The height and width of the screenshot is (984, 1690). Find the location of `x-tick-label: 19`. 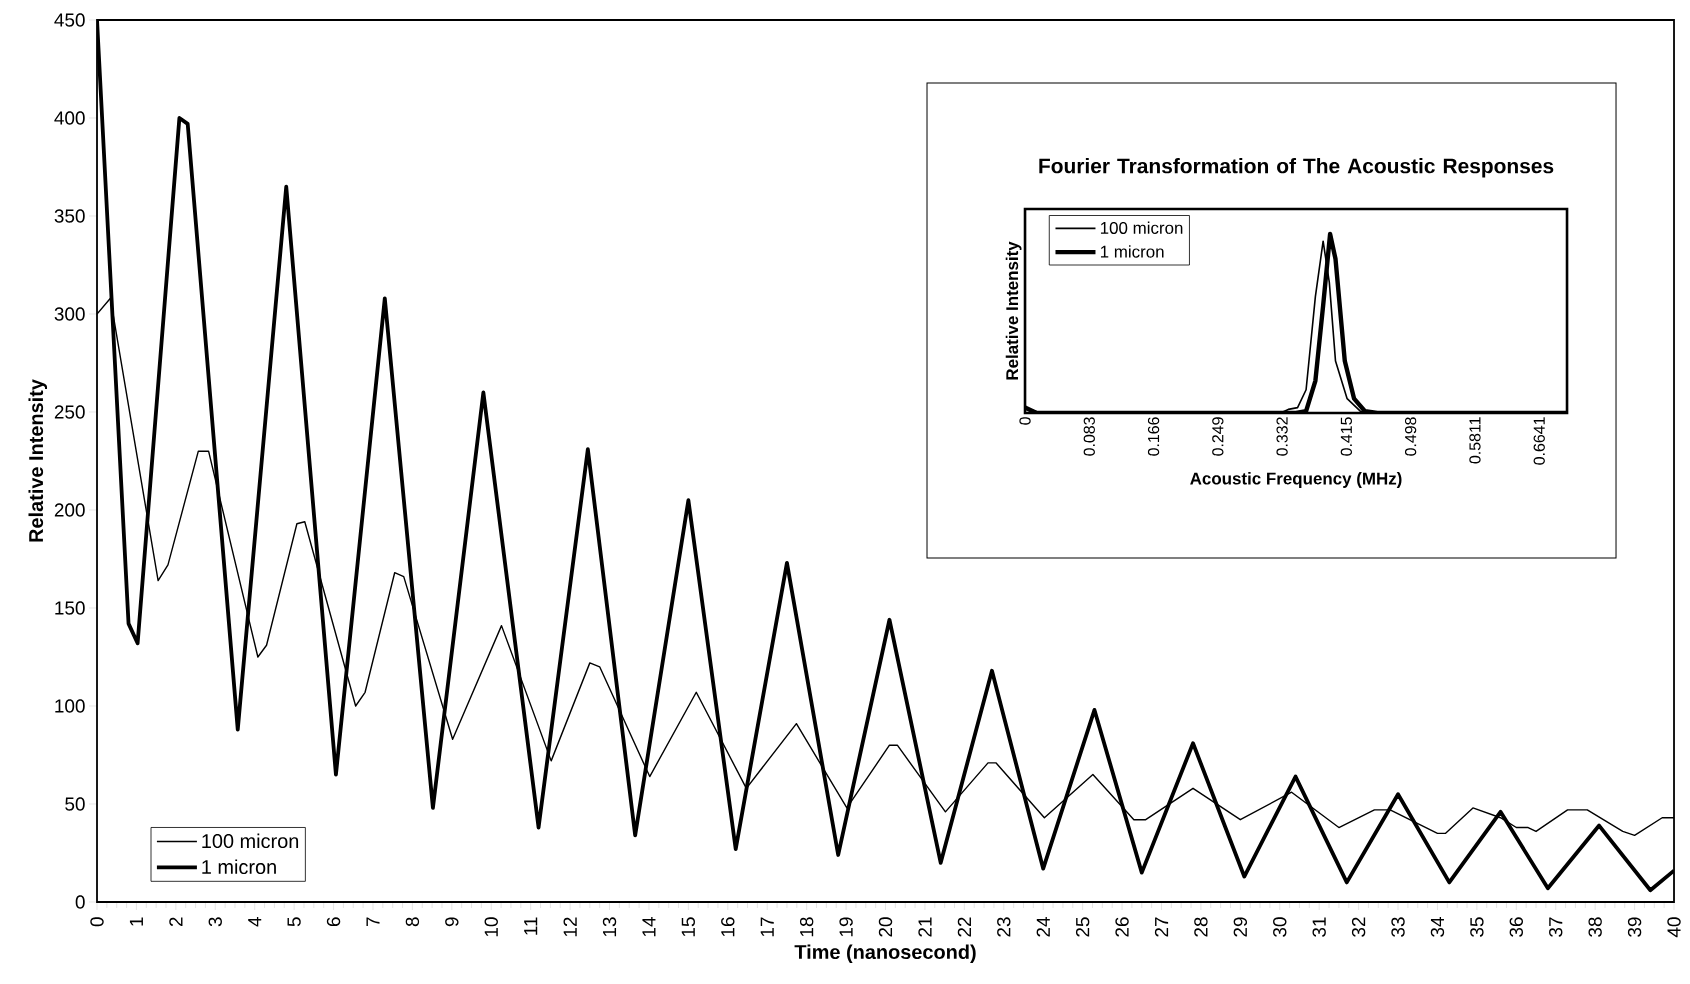

x-tick-label: 19 is located at coordinates (846, 927).